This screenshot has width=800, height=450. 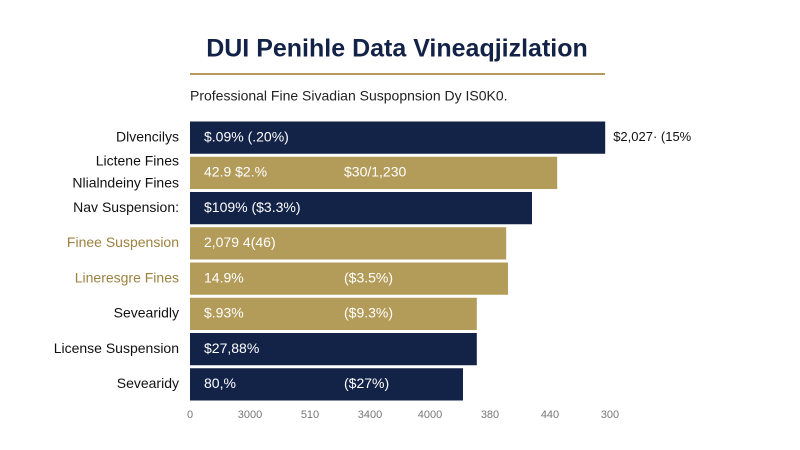 I want to click on bar-label: 2,079 4(46), so click(x=240, y=242).